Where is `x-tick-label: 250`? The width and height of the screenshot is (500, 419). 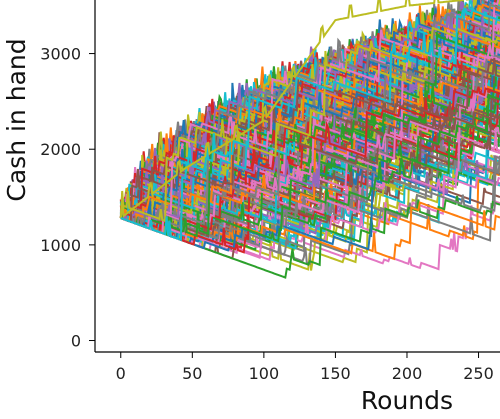
x-tick-label: 250 is located at coordinates (478, 373).